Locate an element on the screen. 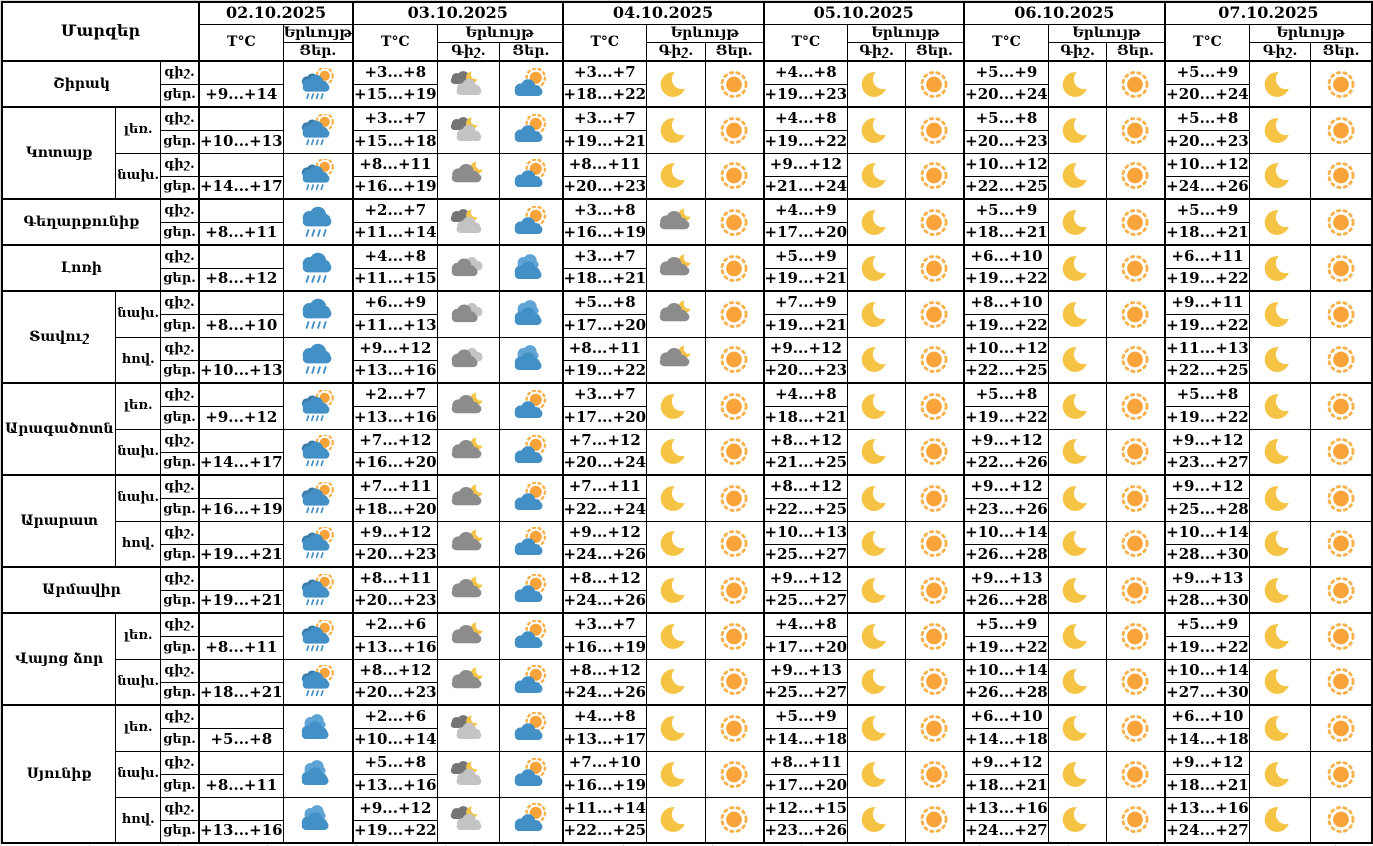 This screenshot has height=846, width=1373. clouds-blue-icon is located at coordinates (315, 726).